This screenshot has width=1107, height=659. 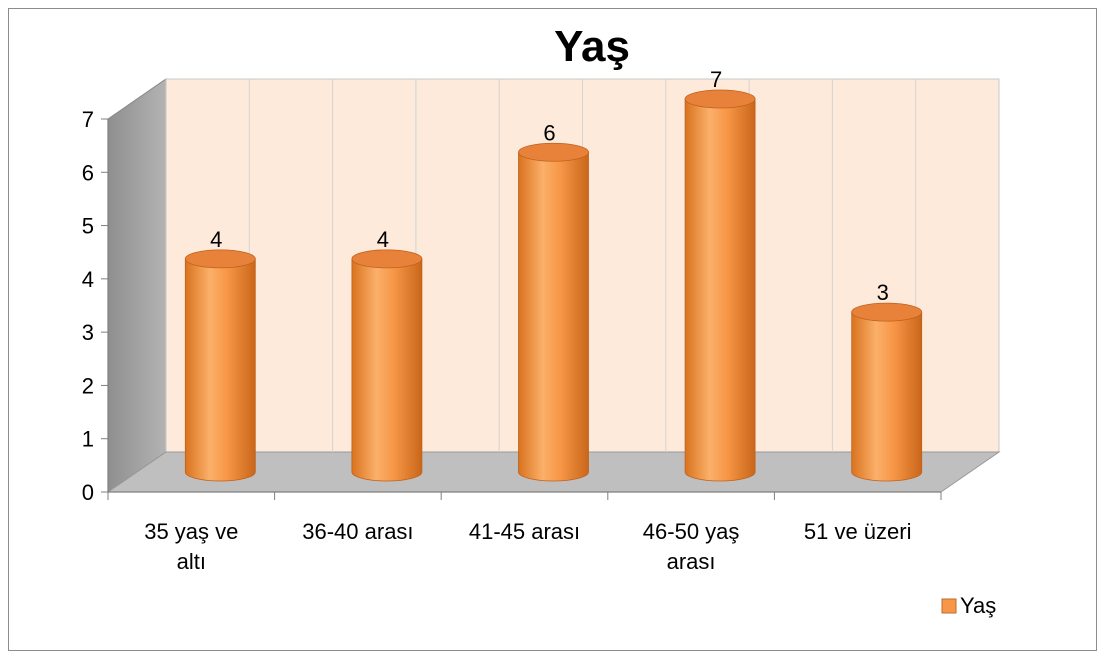 I want to click on y-tick-label: 3, so click(x=88, y=332).